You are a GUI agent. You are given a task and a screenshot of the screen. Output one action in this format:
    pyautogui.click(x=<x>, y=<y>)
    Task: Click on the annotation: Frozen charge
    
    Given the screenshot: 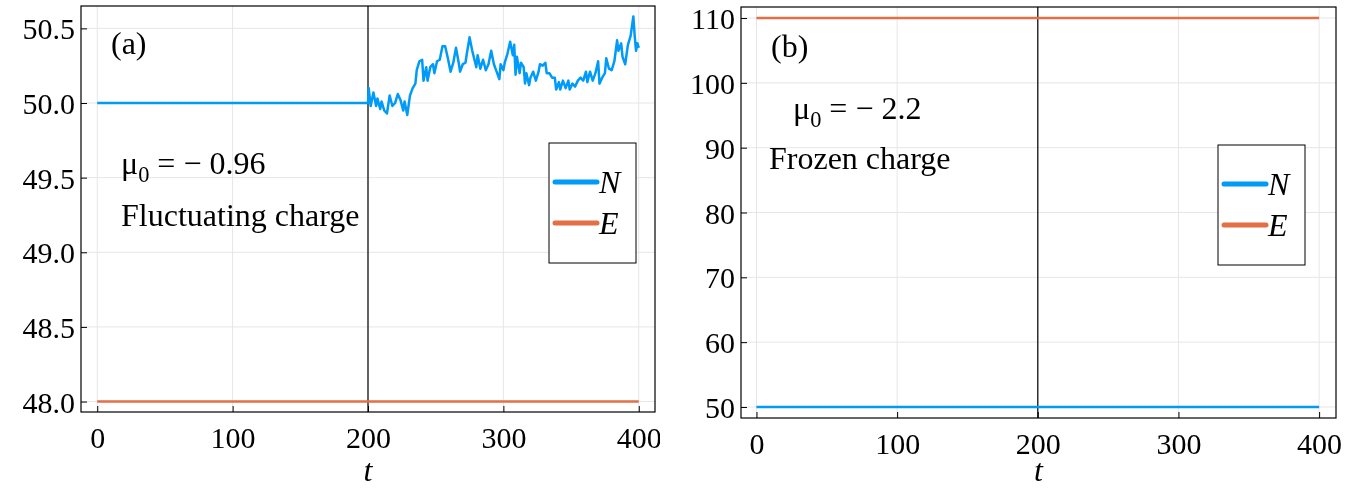 What is the action you would take?
    pyautogui.click(x=860, y=158)
    